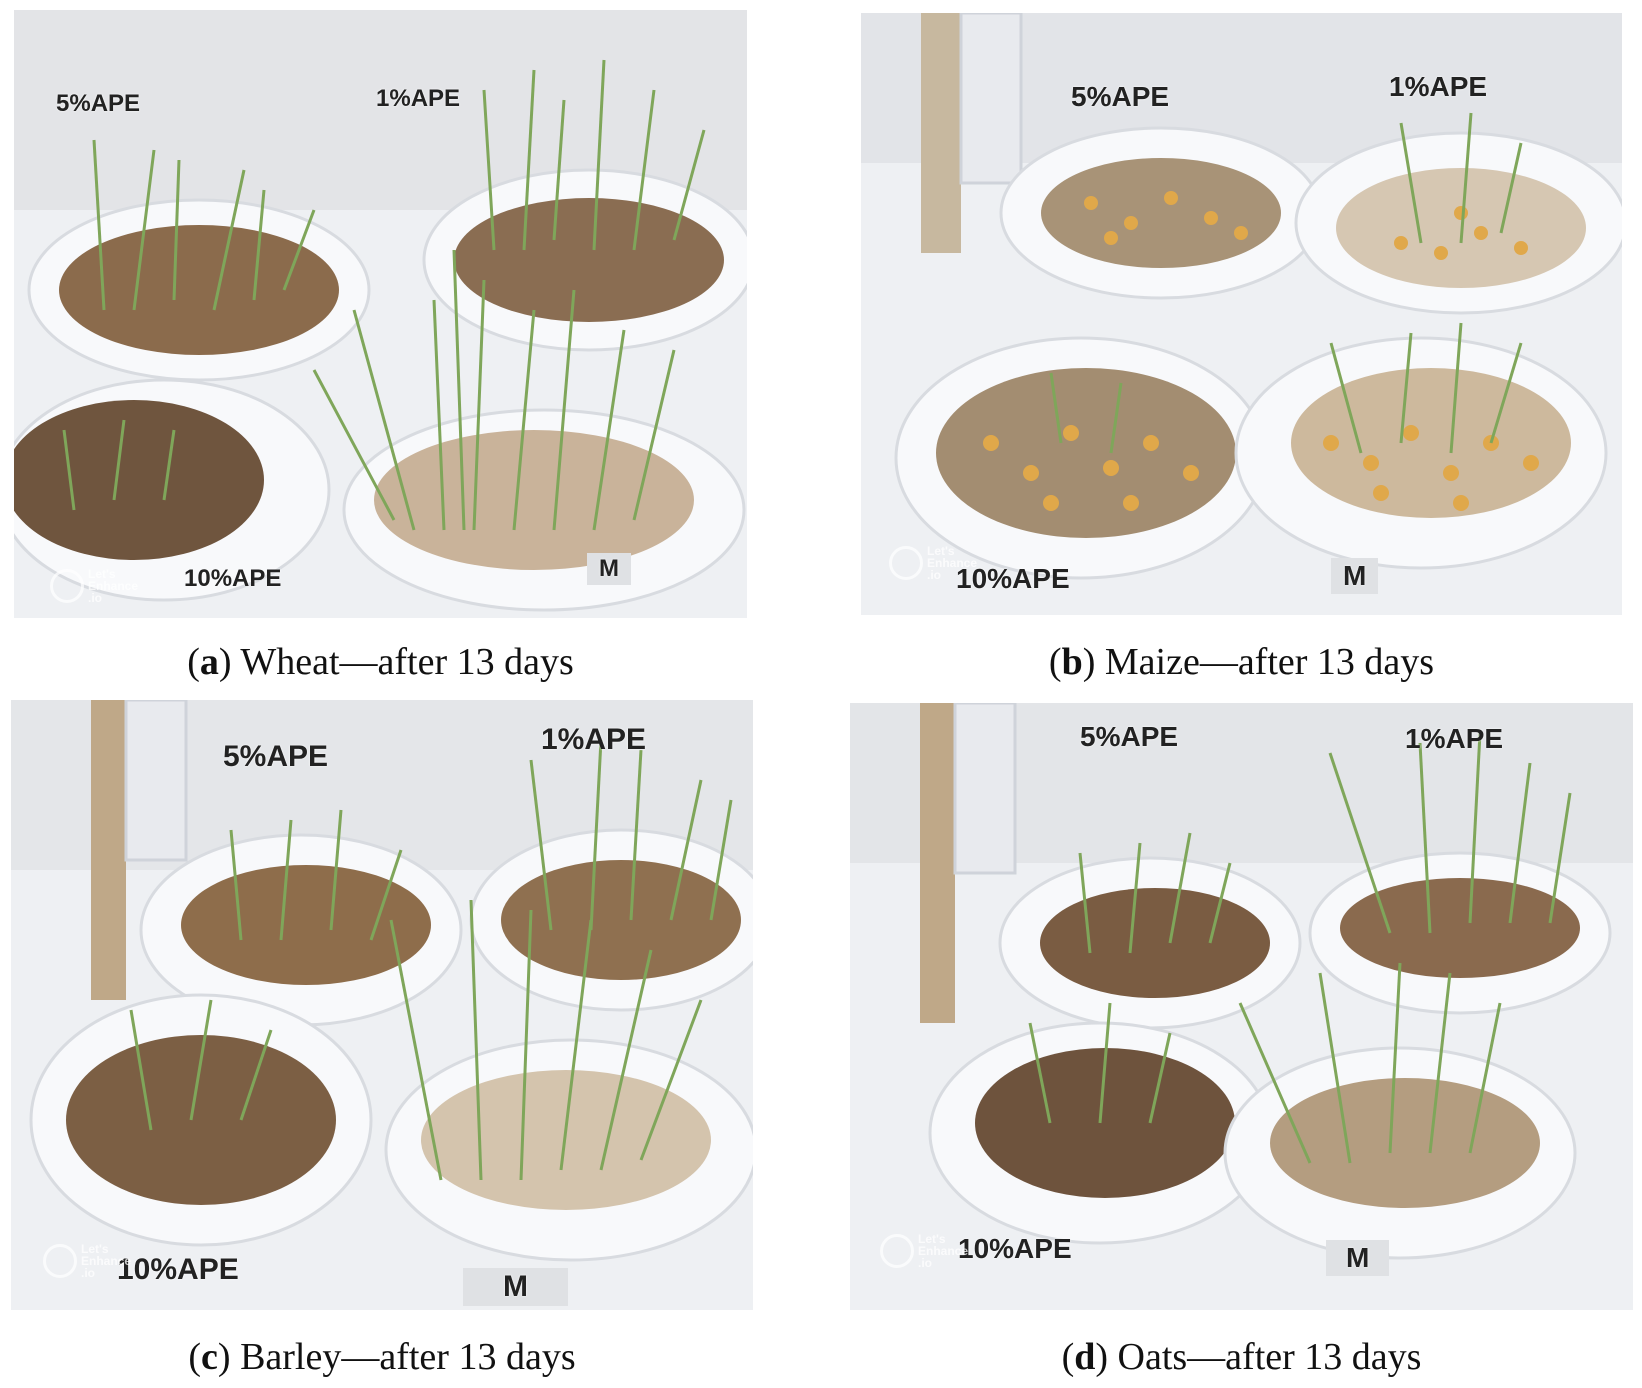 The image size is (1642, 1388). I want to click on caption-d: (d) Oats—after 13 days, so click(1241, 1357).